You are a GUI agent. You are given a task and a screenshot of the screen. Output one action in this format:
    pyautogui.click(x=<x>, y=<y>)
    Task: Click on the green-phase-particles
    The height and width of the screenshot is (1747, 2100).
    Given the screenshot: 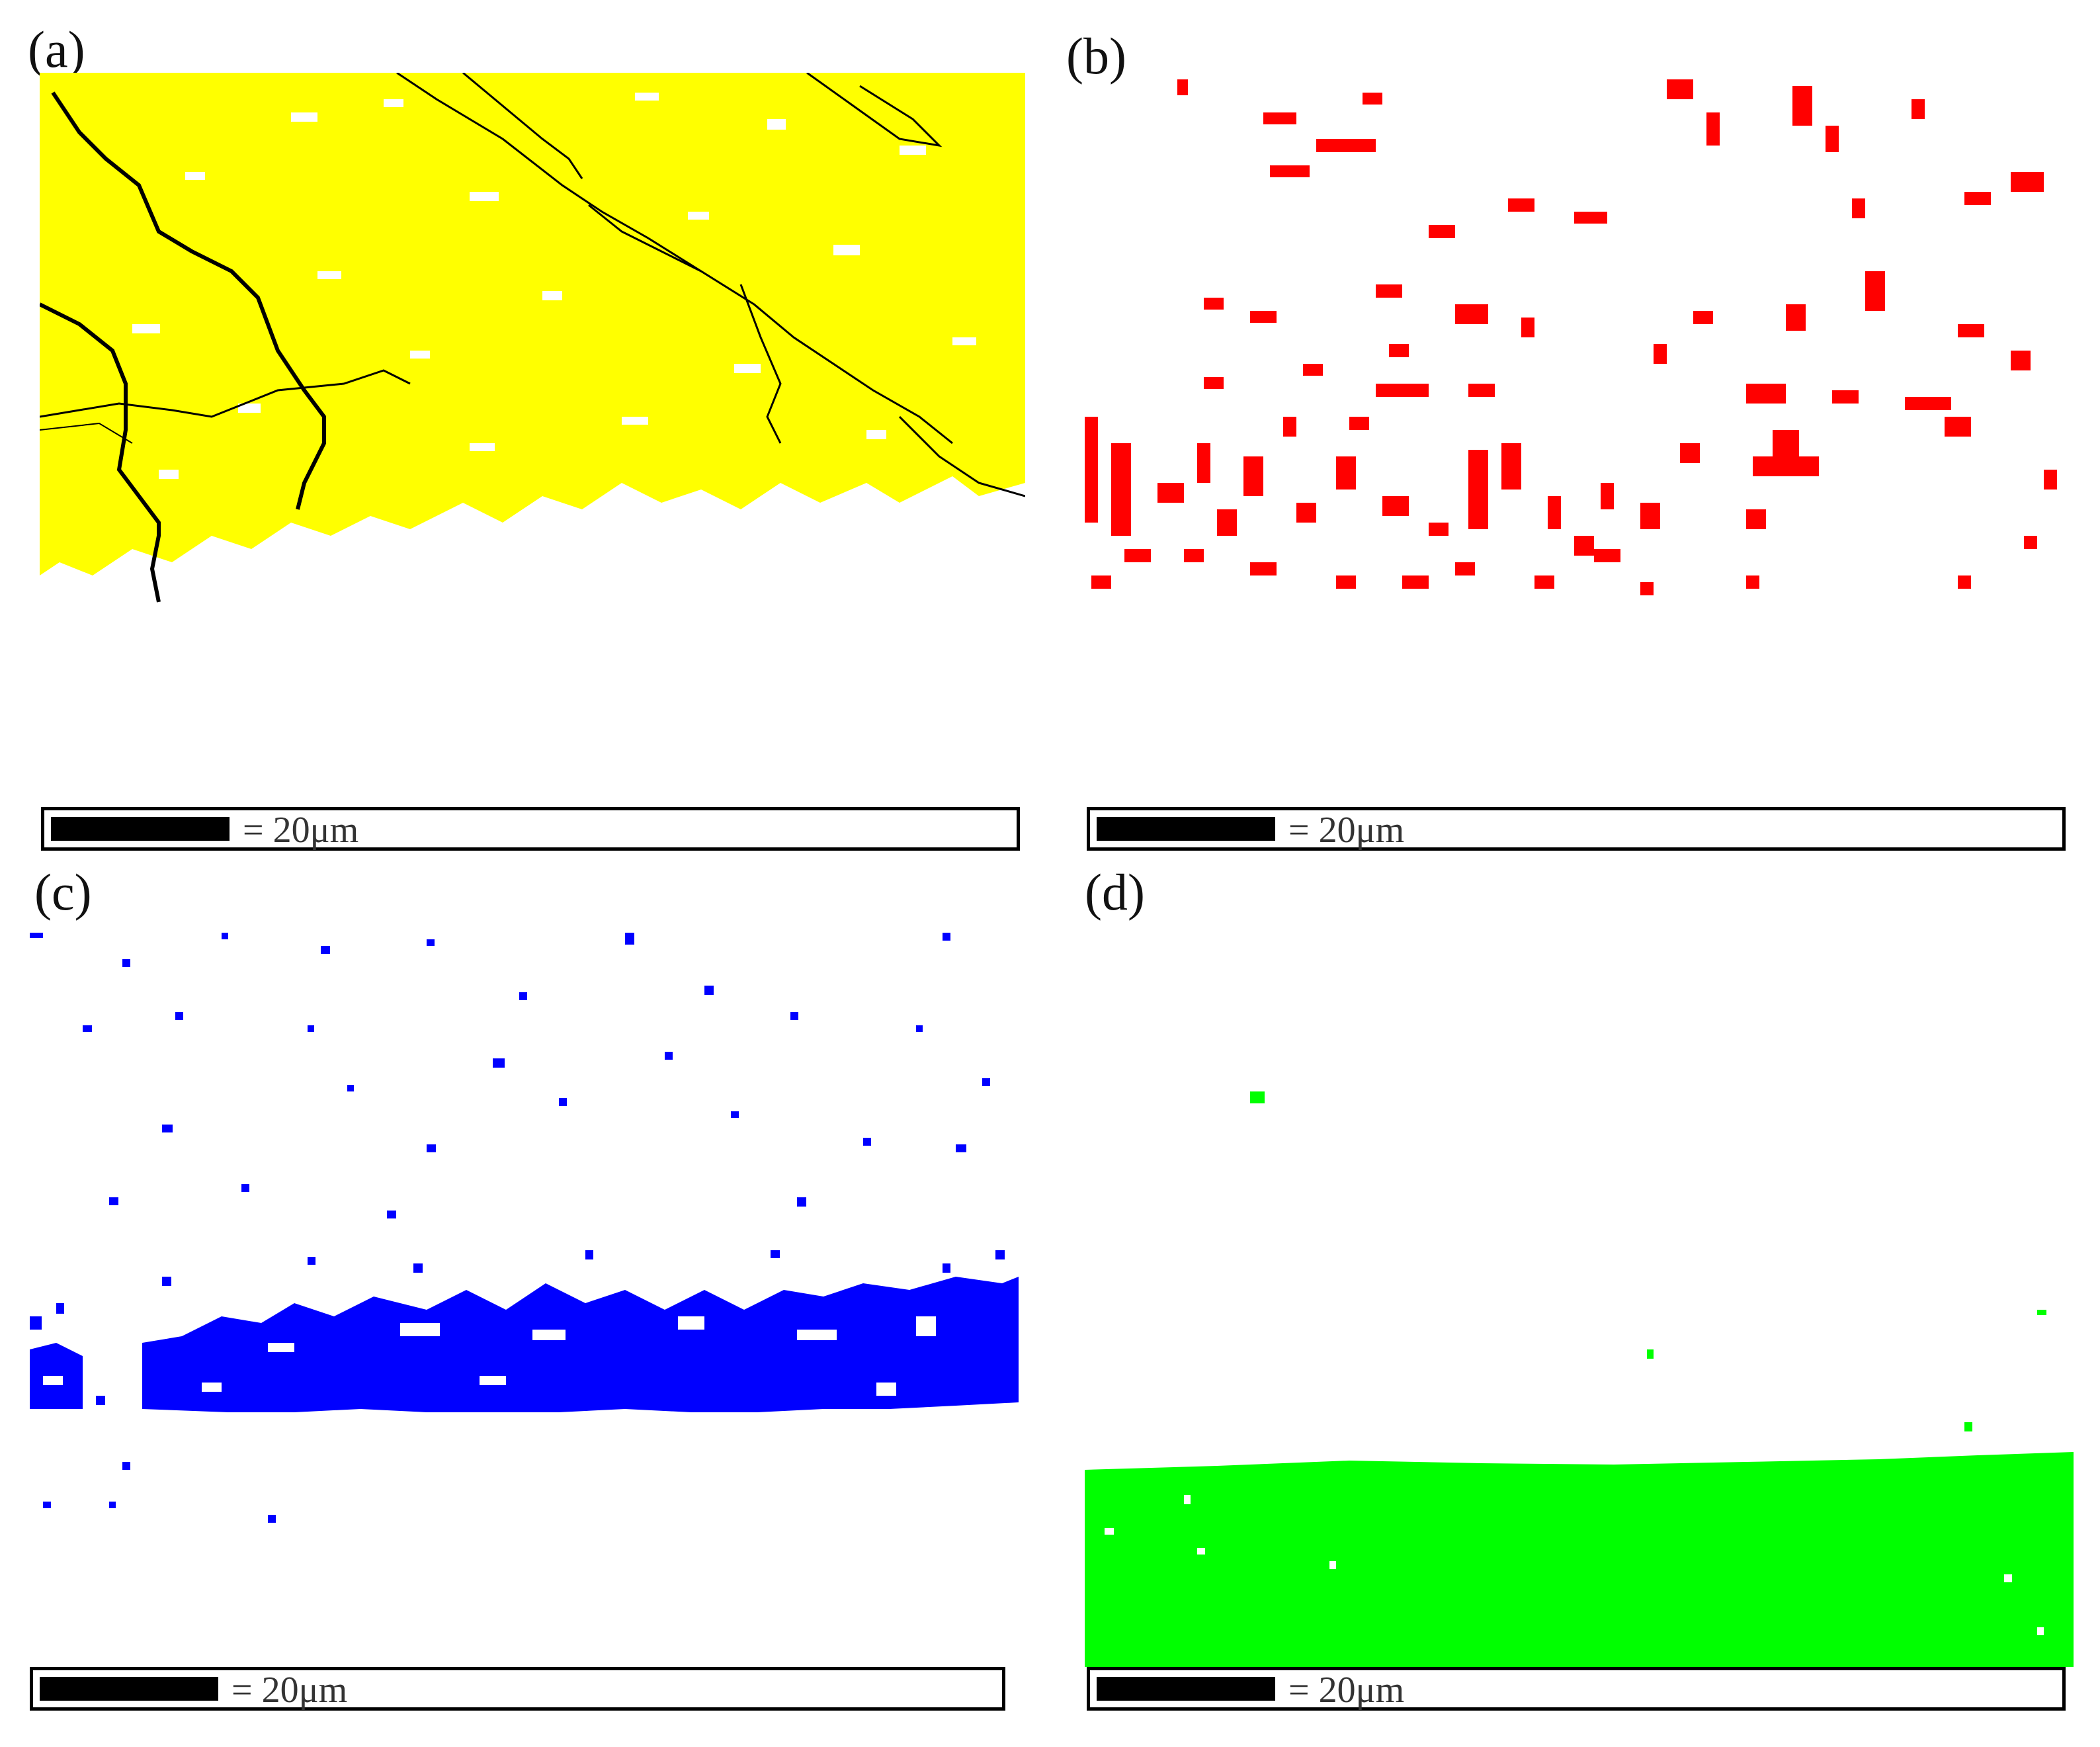 What is the action you would take?
    pyautogui.click(x=1648, y=1261)
    